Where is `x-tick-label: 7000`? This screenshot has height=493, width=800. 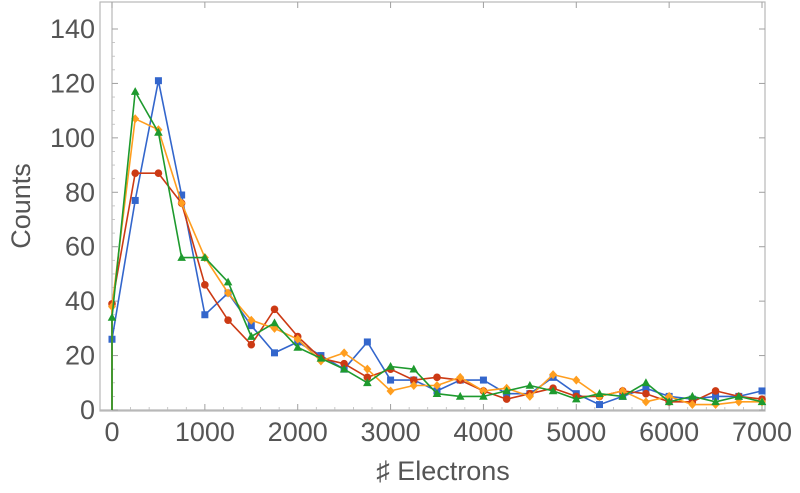
x-tick-label: 7000 is located at coordinates (762, 432).